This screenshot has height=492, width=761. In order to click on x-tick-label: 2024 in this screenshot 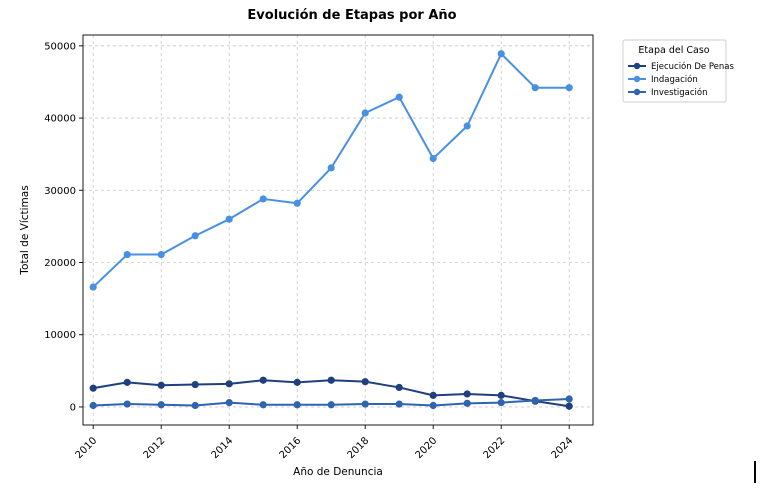, I will do `click(563, 448)`.